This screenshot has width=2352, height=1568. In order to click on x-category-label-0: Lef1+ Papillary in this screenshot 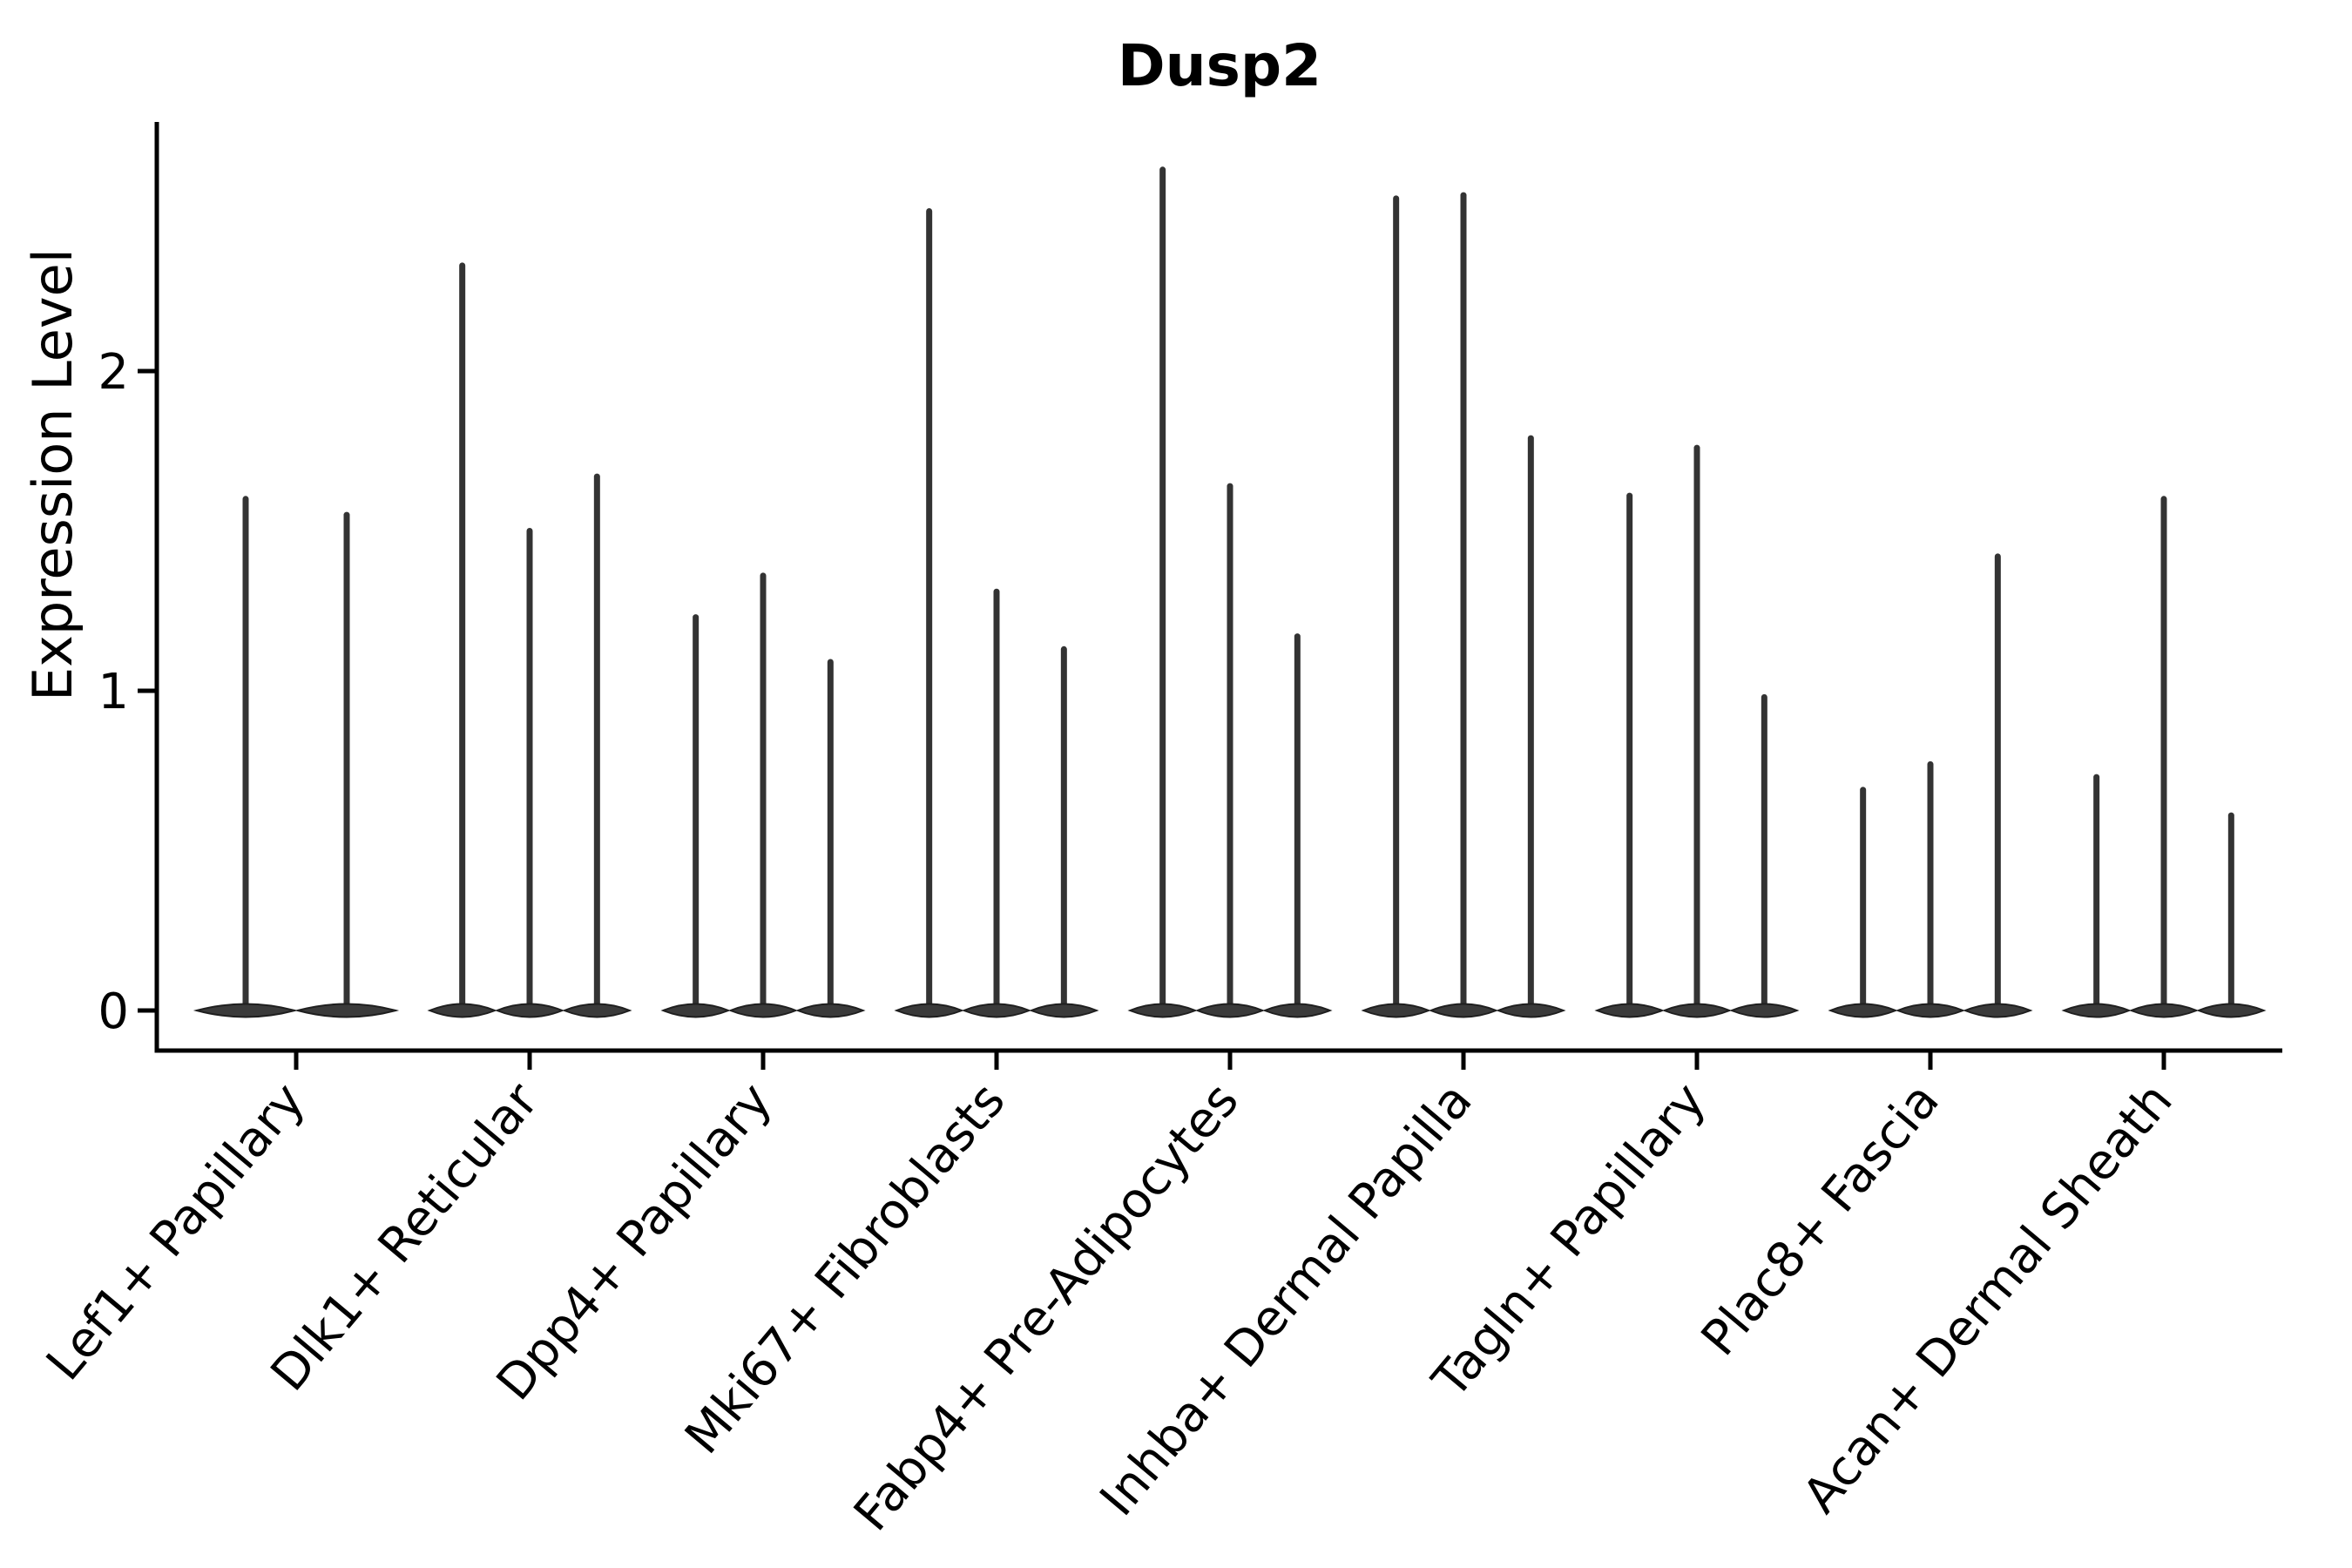, I will do `click(176, 1231)`.